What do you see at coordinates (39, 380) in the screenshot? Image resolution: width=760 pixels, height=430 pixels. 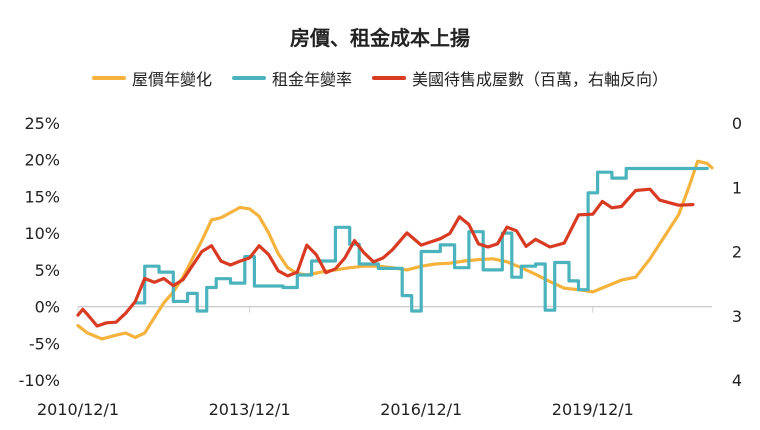 I see `y-left-tick-label: -10%` at bounding box center [39, 380].